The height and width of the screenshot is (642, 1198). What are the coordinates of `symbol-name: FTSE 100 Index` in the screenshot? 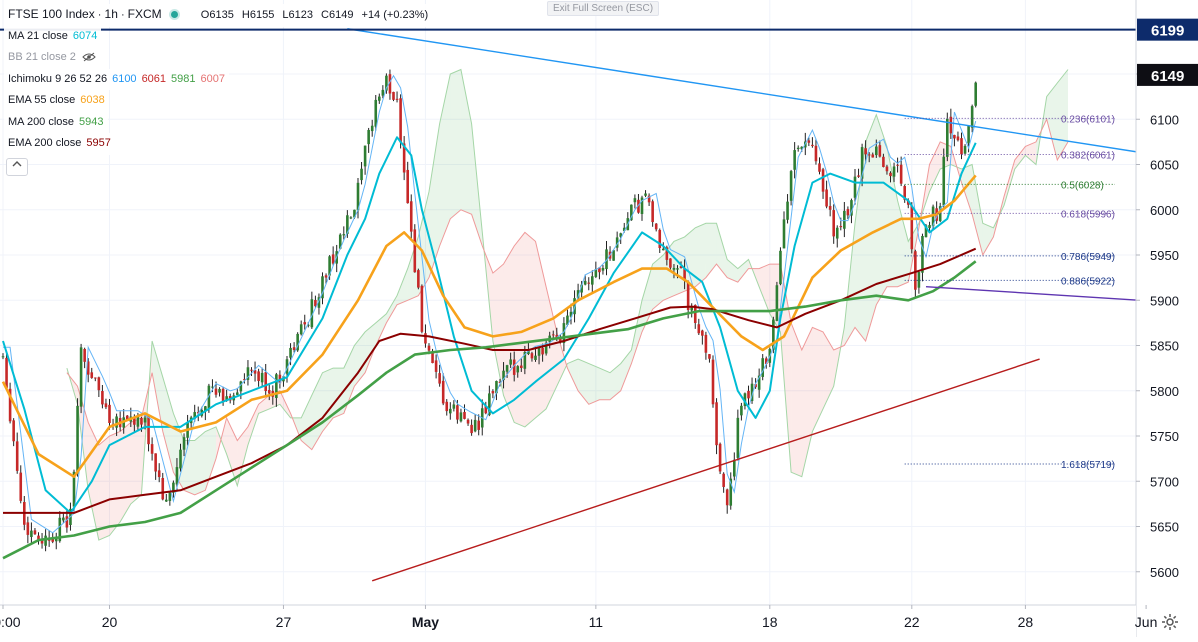 It's located at (51, 14).